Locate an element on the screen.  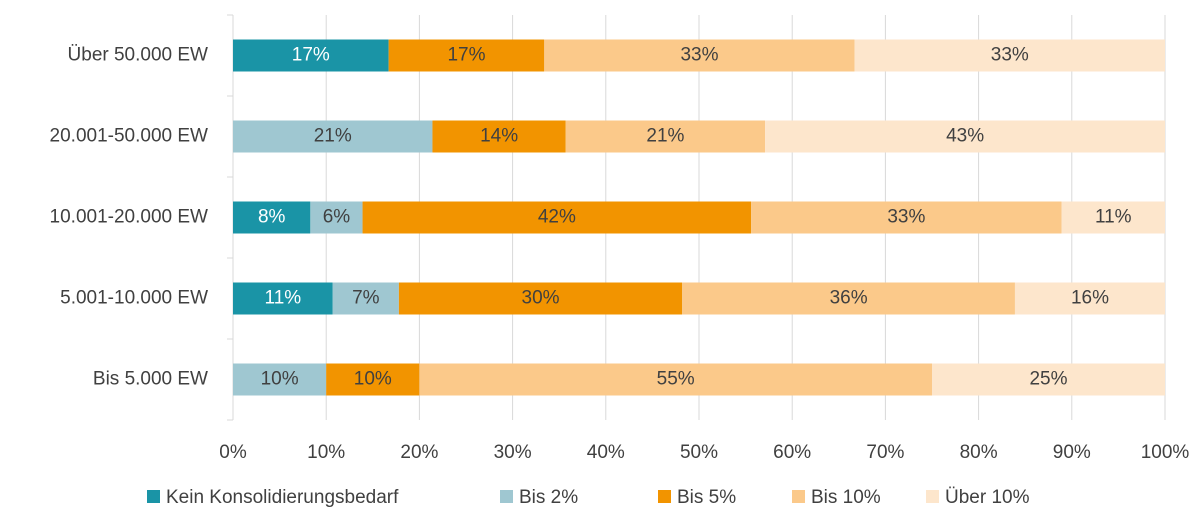
data-label: 43% is located at coordinates (965, 136).